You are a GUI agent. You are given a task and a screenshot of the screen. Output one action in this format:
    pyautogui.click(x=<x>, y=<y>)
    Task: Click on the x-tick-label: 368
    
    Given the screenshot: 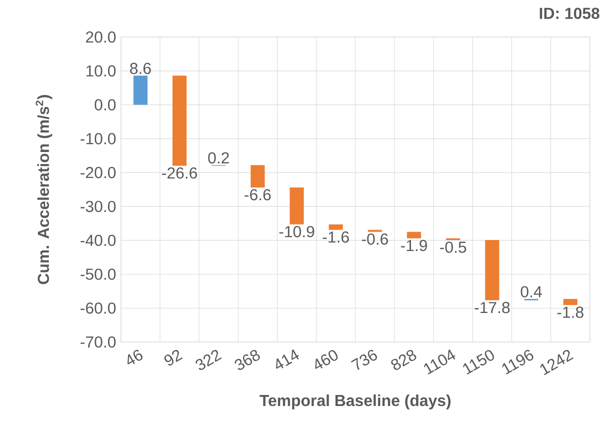 What is the action you would take?
    pyautogui.click(x=247, y=360)
    